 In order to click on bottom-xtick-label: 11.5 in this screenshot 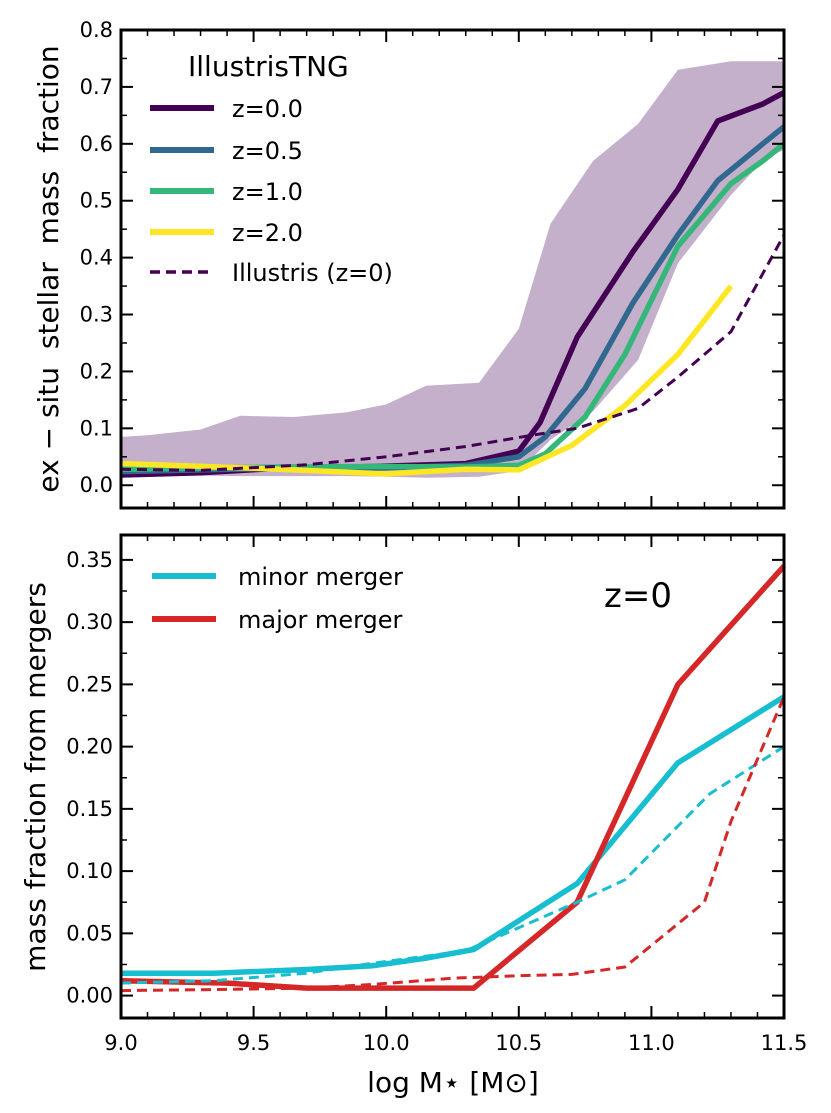, I will do `click(784, 1043)`.